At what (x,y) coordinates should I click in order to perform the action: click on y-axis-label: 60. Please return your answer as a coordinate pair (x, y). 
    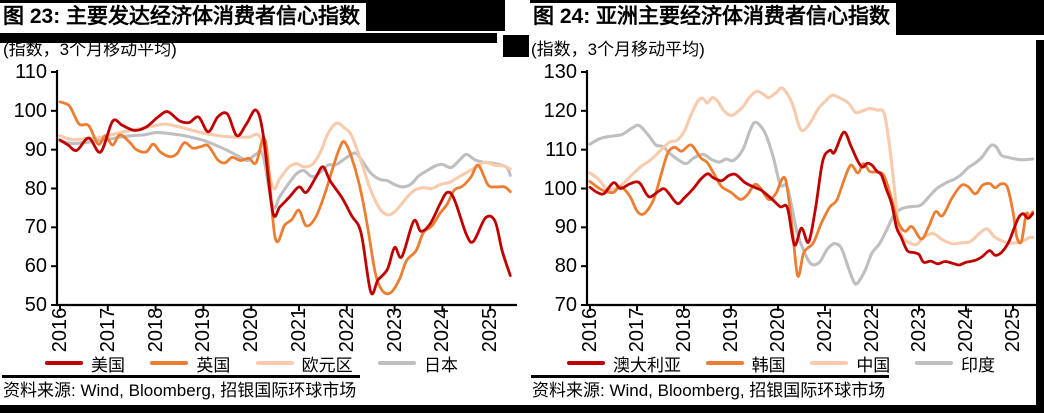
    Looking at the image, I should click on (35, 266).